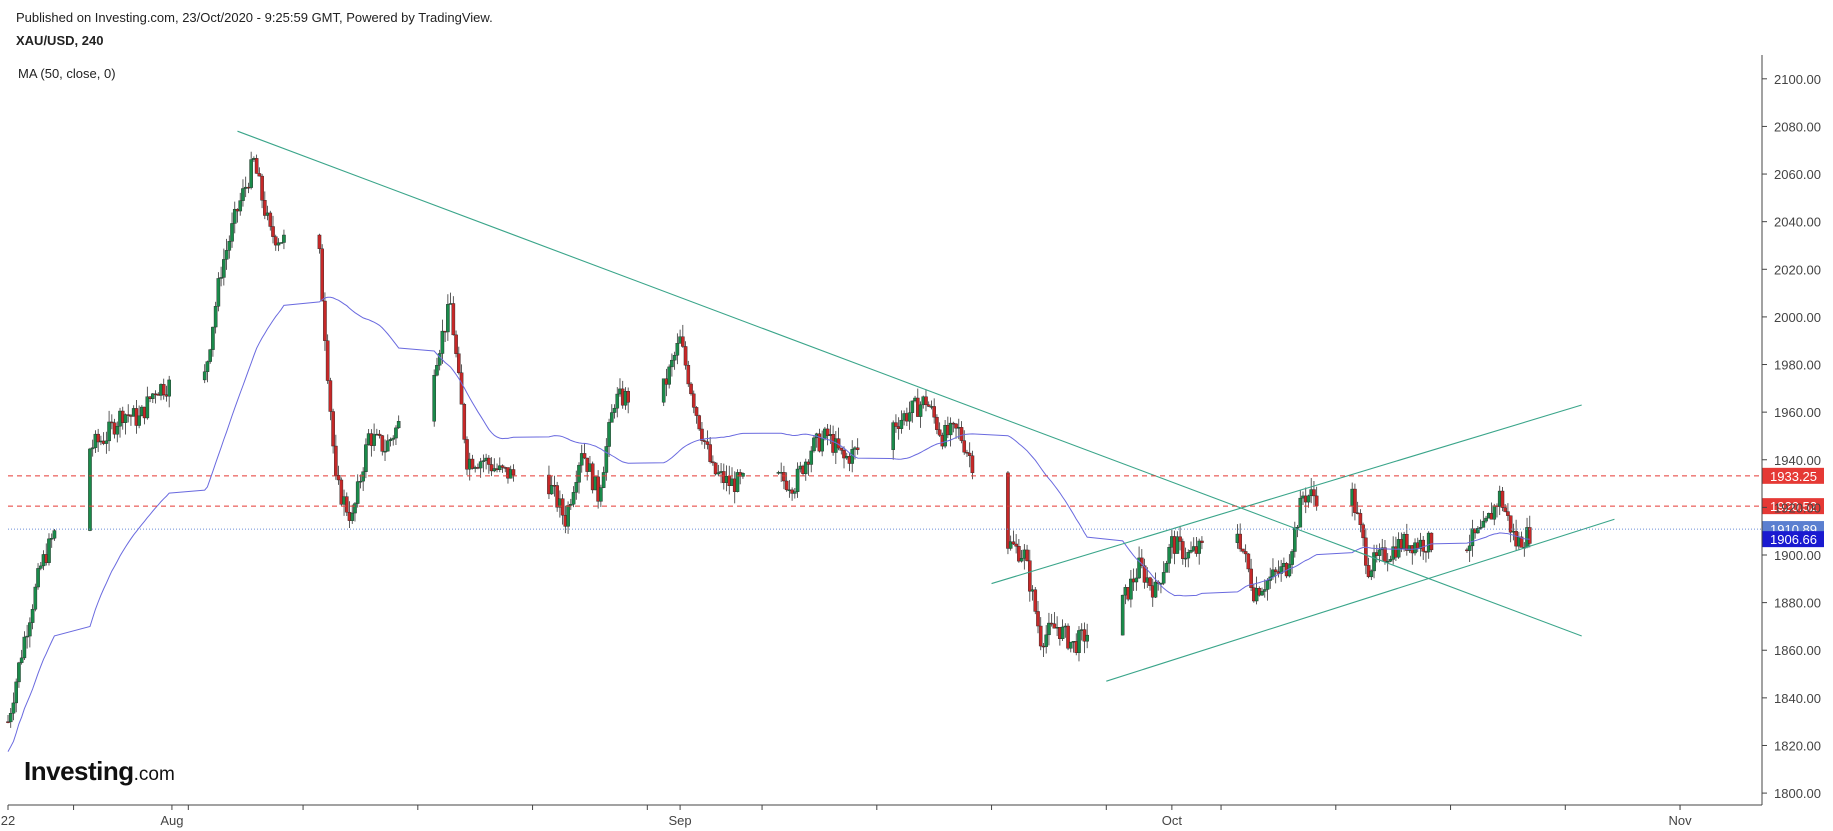  What do you see at coordinates (1797, 269) in the screenshot?
I see `y-tick-label: 2020.00` at bounding box center [1797, 269].